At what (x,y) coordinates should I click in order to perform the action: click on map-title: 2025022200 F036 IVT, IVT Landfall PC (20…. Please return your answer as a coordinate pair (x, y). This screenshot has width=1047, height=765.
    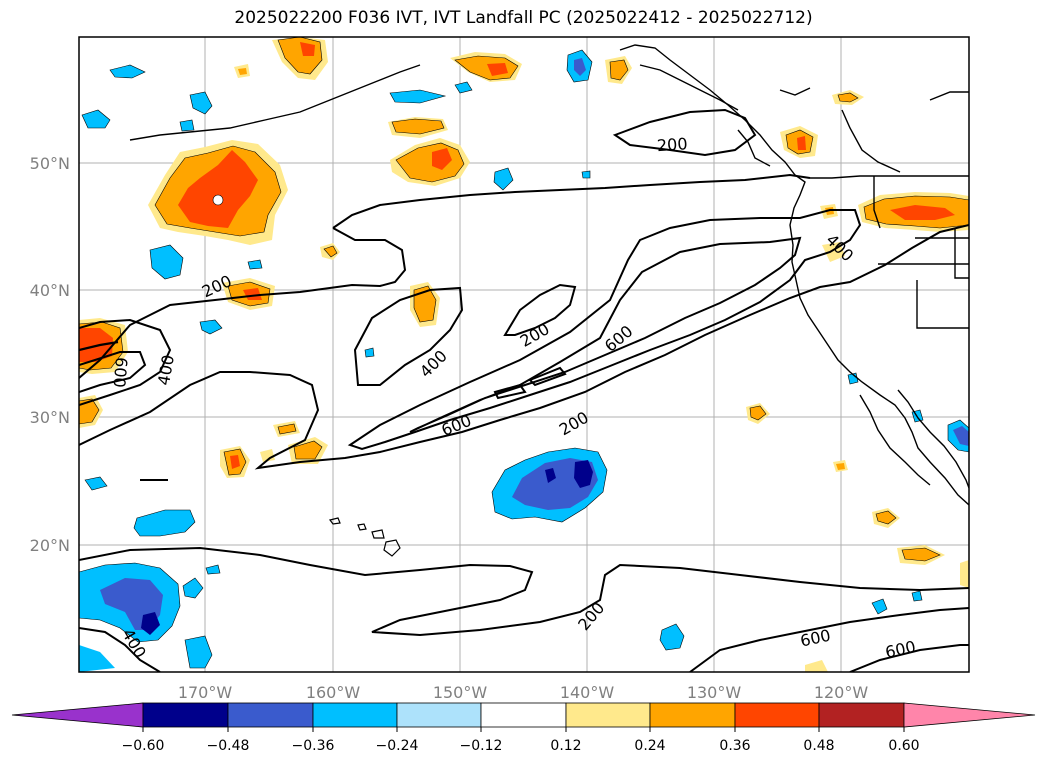
    Looking at the image, I should click on (523, 18).